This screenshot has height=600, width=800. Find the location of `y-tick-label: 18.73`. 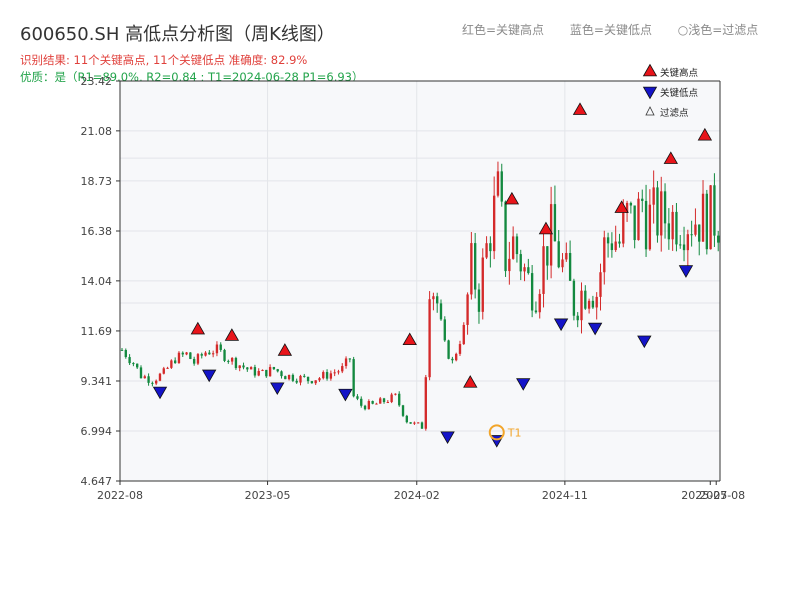

y-tick-label: 18.73 is located at coordinates (97, 181).